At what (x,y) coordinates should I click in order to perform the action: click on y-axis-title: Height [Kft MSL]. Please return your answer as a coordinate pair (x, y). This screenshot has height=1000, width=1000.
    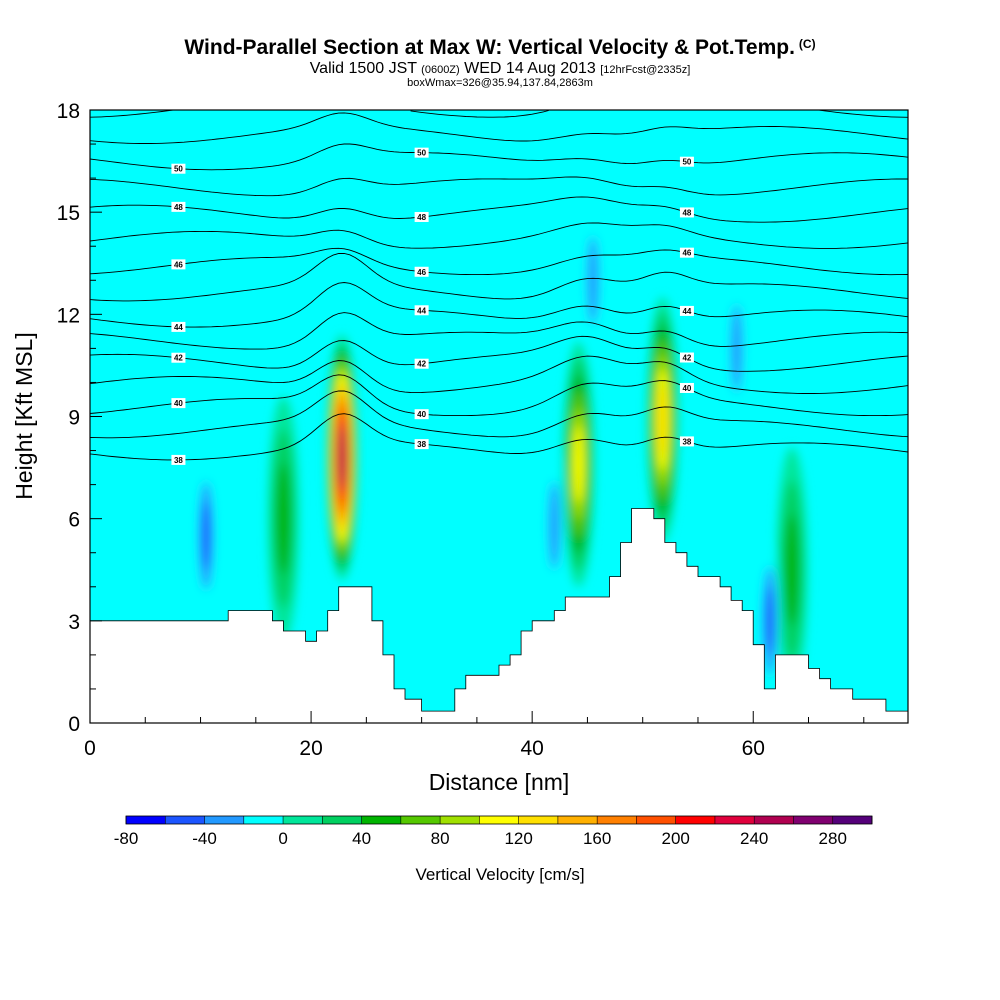
    Looking at the image, I should click on (24, 415).